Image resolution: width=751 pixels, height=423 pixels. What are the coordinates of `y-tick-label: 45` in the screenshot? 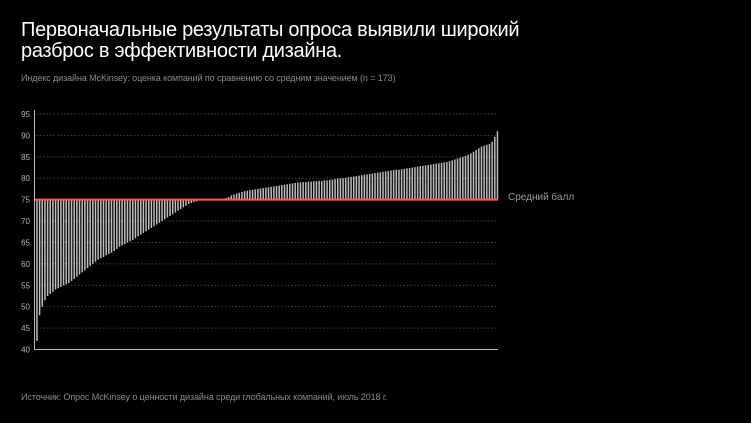 It's located at (25, 328).